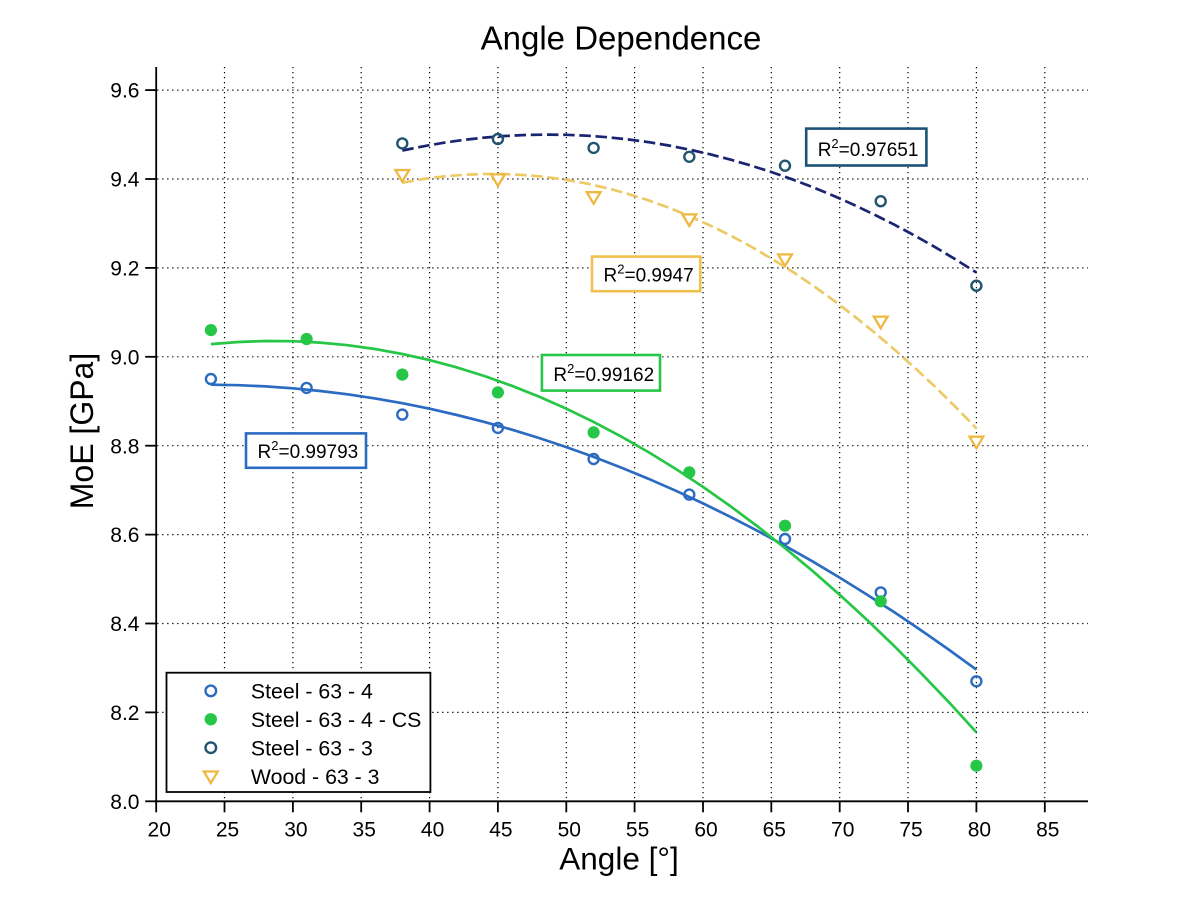 This screenshot has height=901, width=1201. Describe the element at coordinates (569, 830) in the screenshot. I see `svg-text: 50` at that location.